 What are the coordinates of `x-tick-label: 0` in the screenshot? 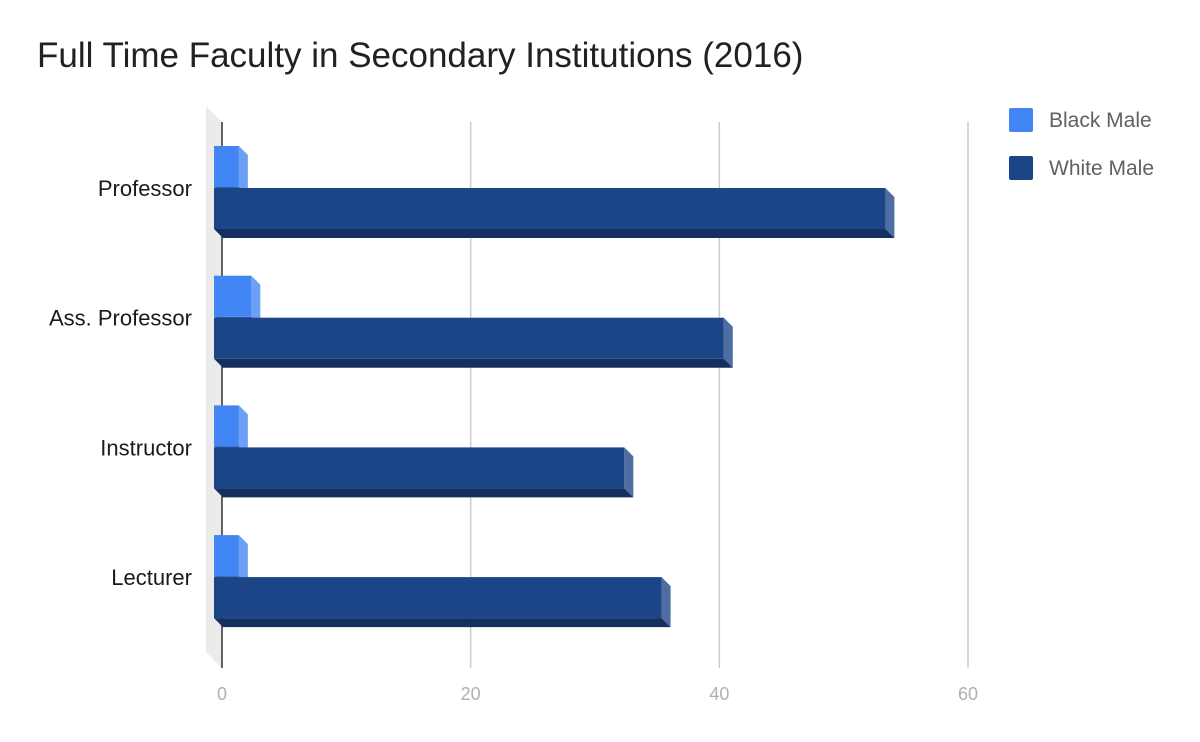 It's located at (222, 694).